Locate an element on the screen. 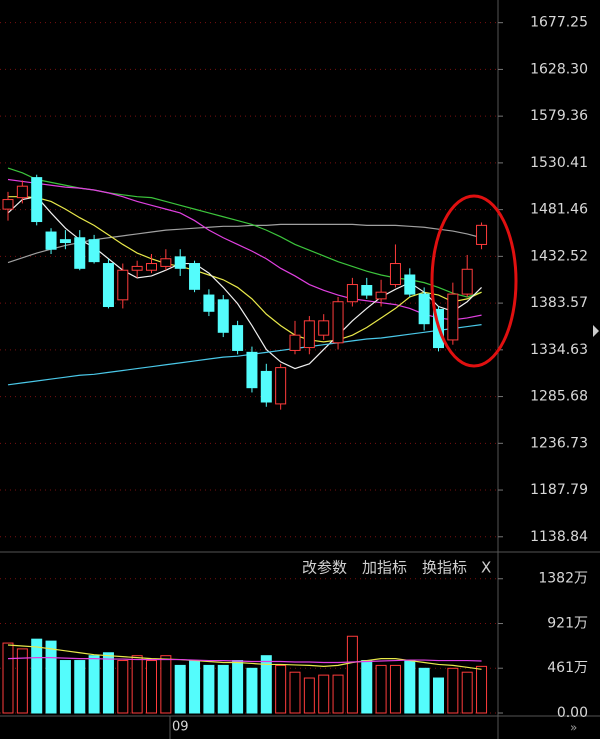 This screenshot has height=739, width=600. y-tick-label: 1187.79 is located at coordinates (559, 490).